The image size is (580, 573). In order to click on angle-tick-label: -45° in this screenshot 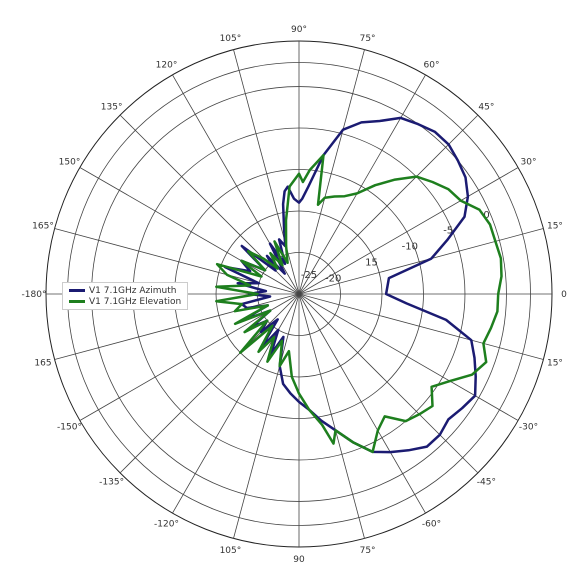, I will do `click(486, 482)`.